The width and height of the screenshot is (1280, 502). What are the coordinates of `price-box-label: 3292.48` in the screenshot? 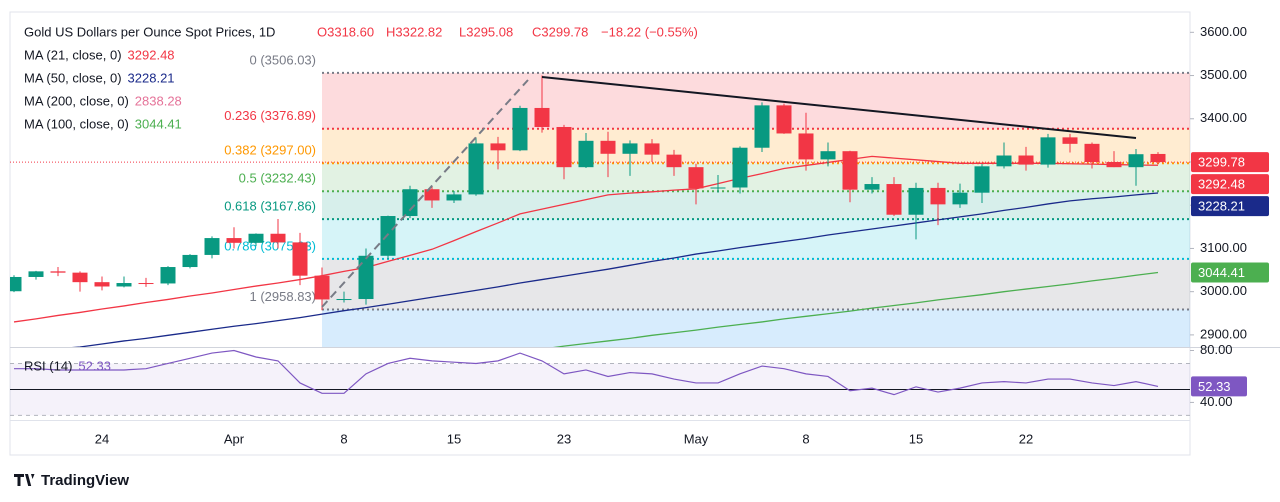 It's located at (1221, 184).